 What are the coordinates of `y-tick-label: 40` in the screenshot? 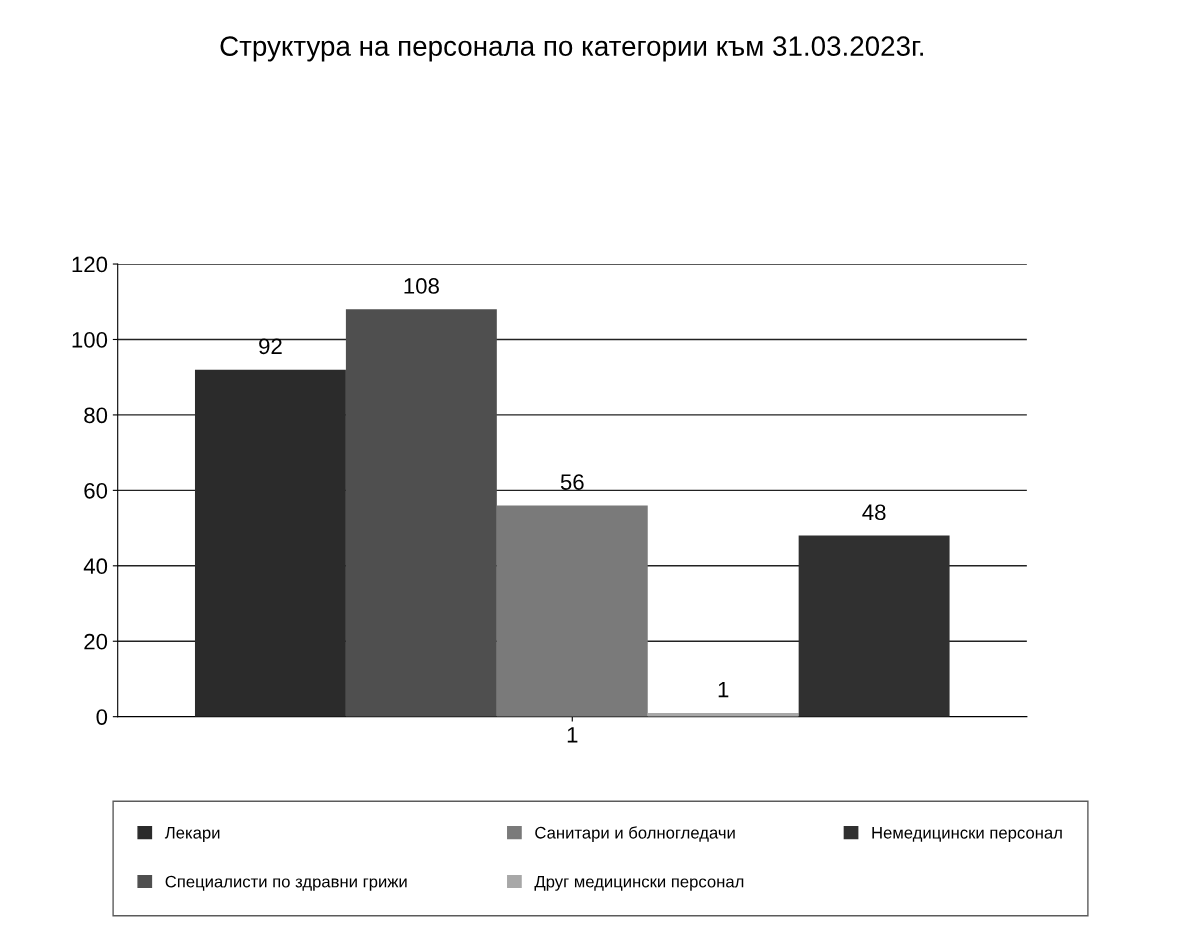 It's located at (95, 566).